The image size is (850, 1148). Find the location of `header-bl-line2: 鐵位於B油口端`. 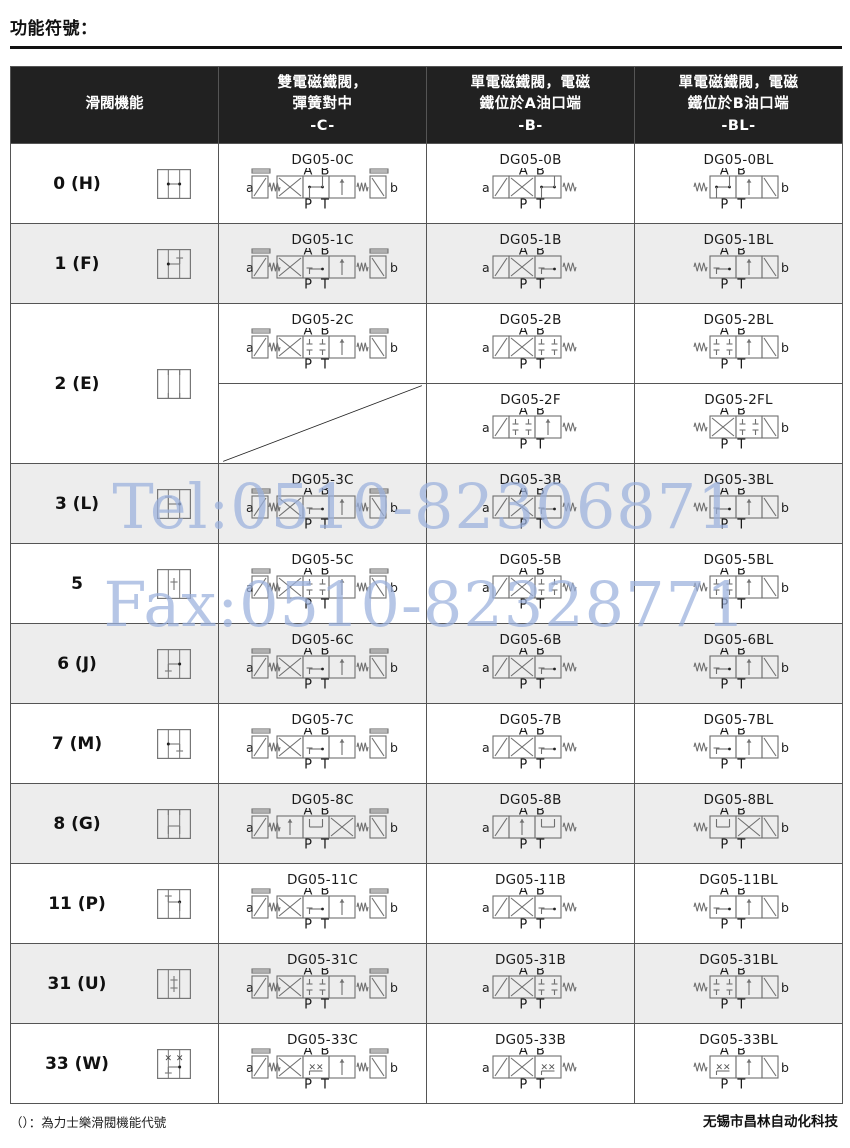

header-bl-line2: 鐵位於B油口端 is located at coordinates (738, 104).